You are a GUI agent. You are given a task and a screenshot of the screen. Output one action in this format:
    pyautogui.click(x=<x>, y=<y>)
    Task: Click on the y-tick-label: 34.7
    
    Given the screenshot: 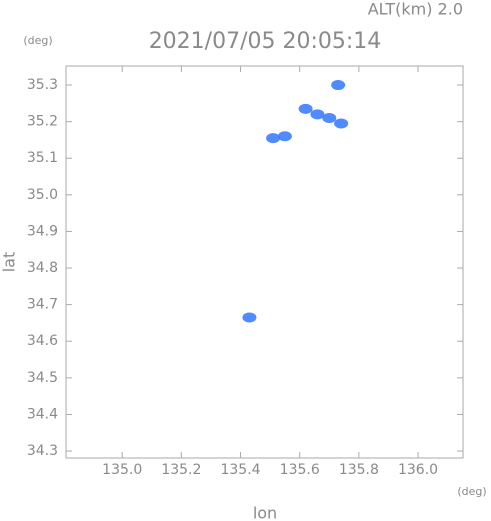 What is the action you would take?
    pyautogui.click(x=42, y=305)
    